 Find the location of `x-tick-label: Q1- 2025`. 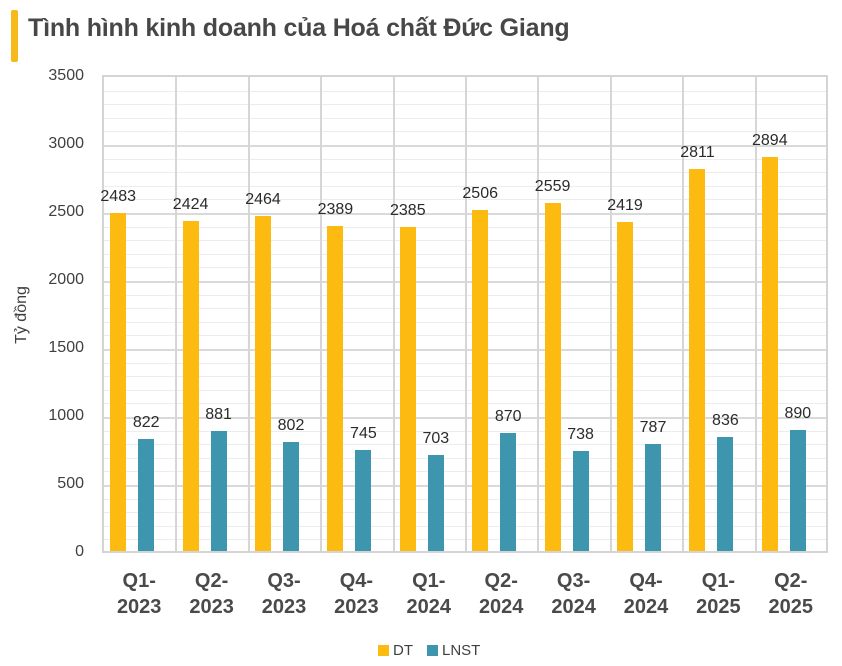

x-tick-label: Q1- 2025 is located at coordinates (718, 594).